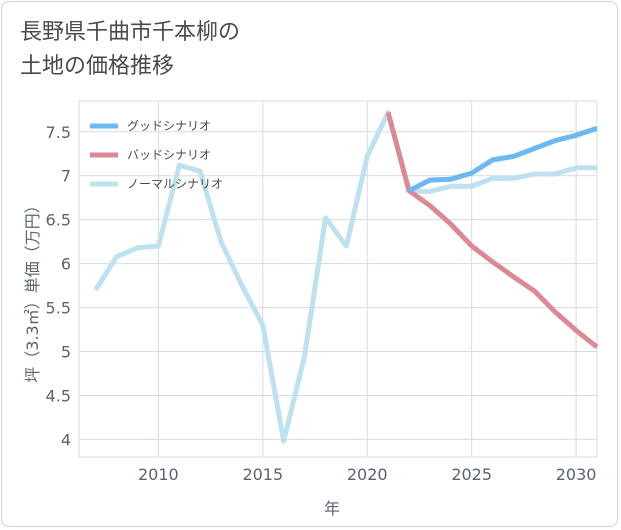  What do you see at coordinates (576, 474) in the screenshot?
I see `x-tick-label: 2030` at bounding box center [576, 474].